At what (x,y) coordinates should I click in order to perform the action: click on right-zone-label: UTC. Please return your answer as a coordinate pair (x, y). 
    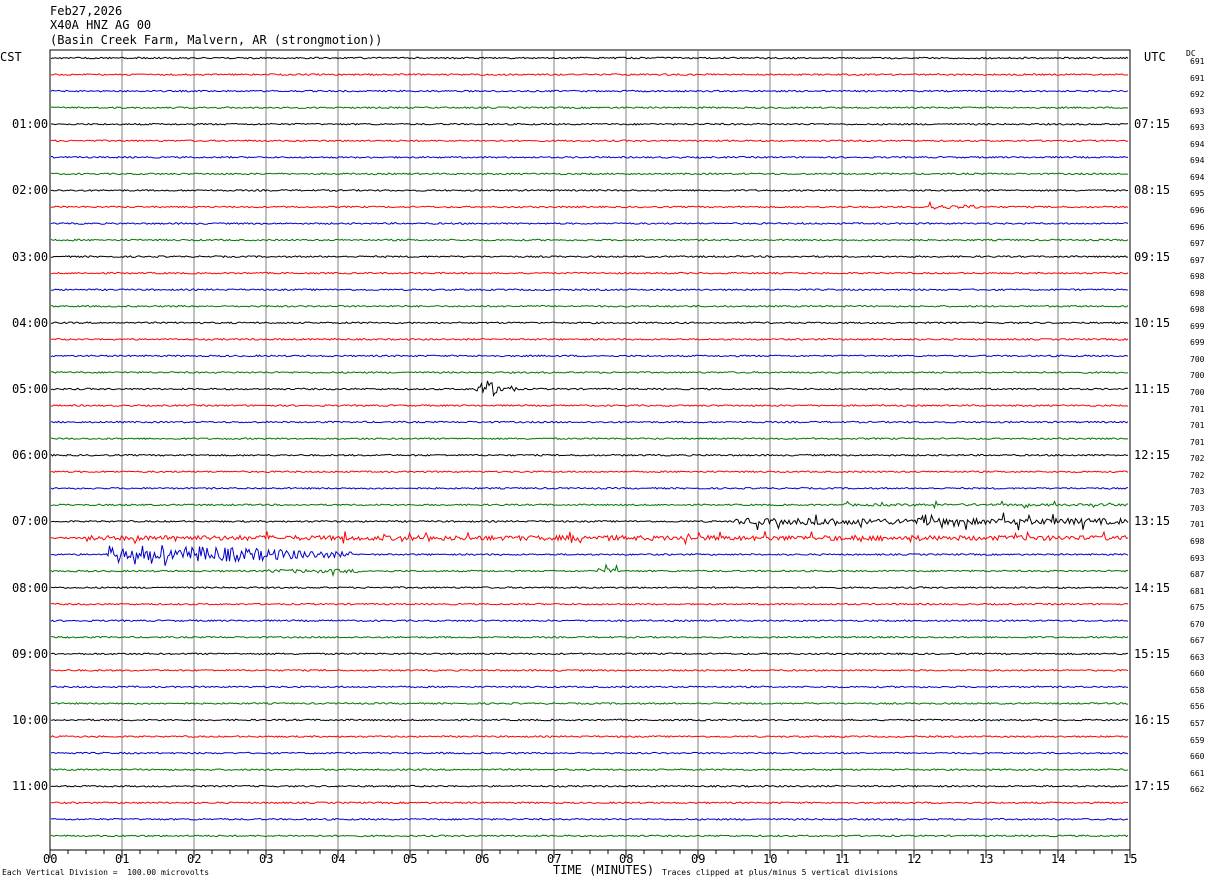
    Looking at the image, I should click on (1155, 57).